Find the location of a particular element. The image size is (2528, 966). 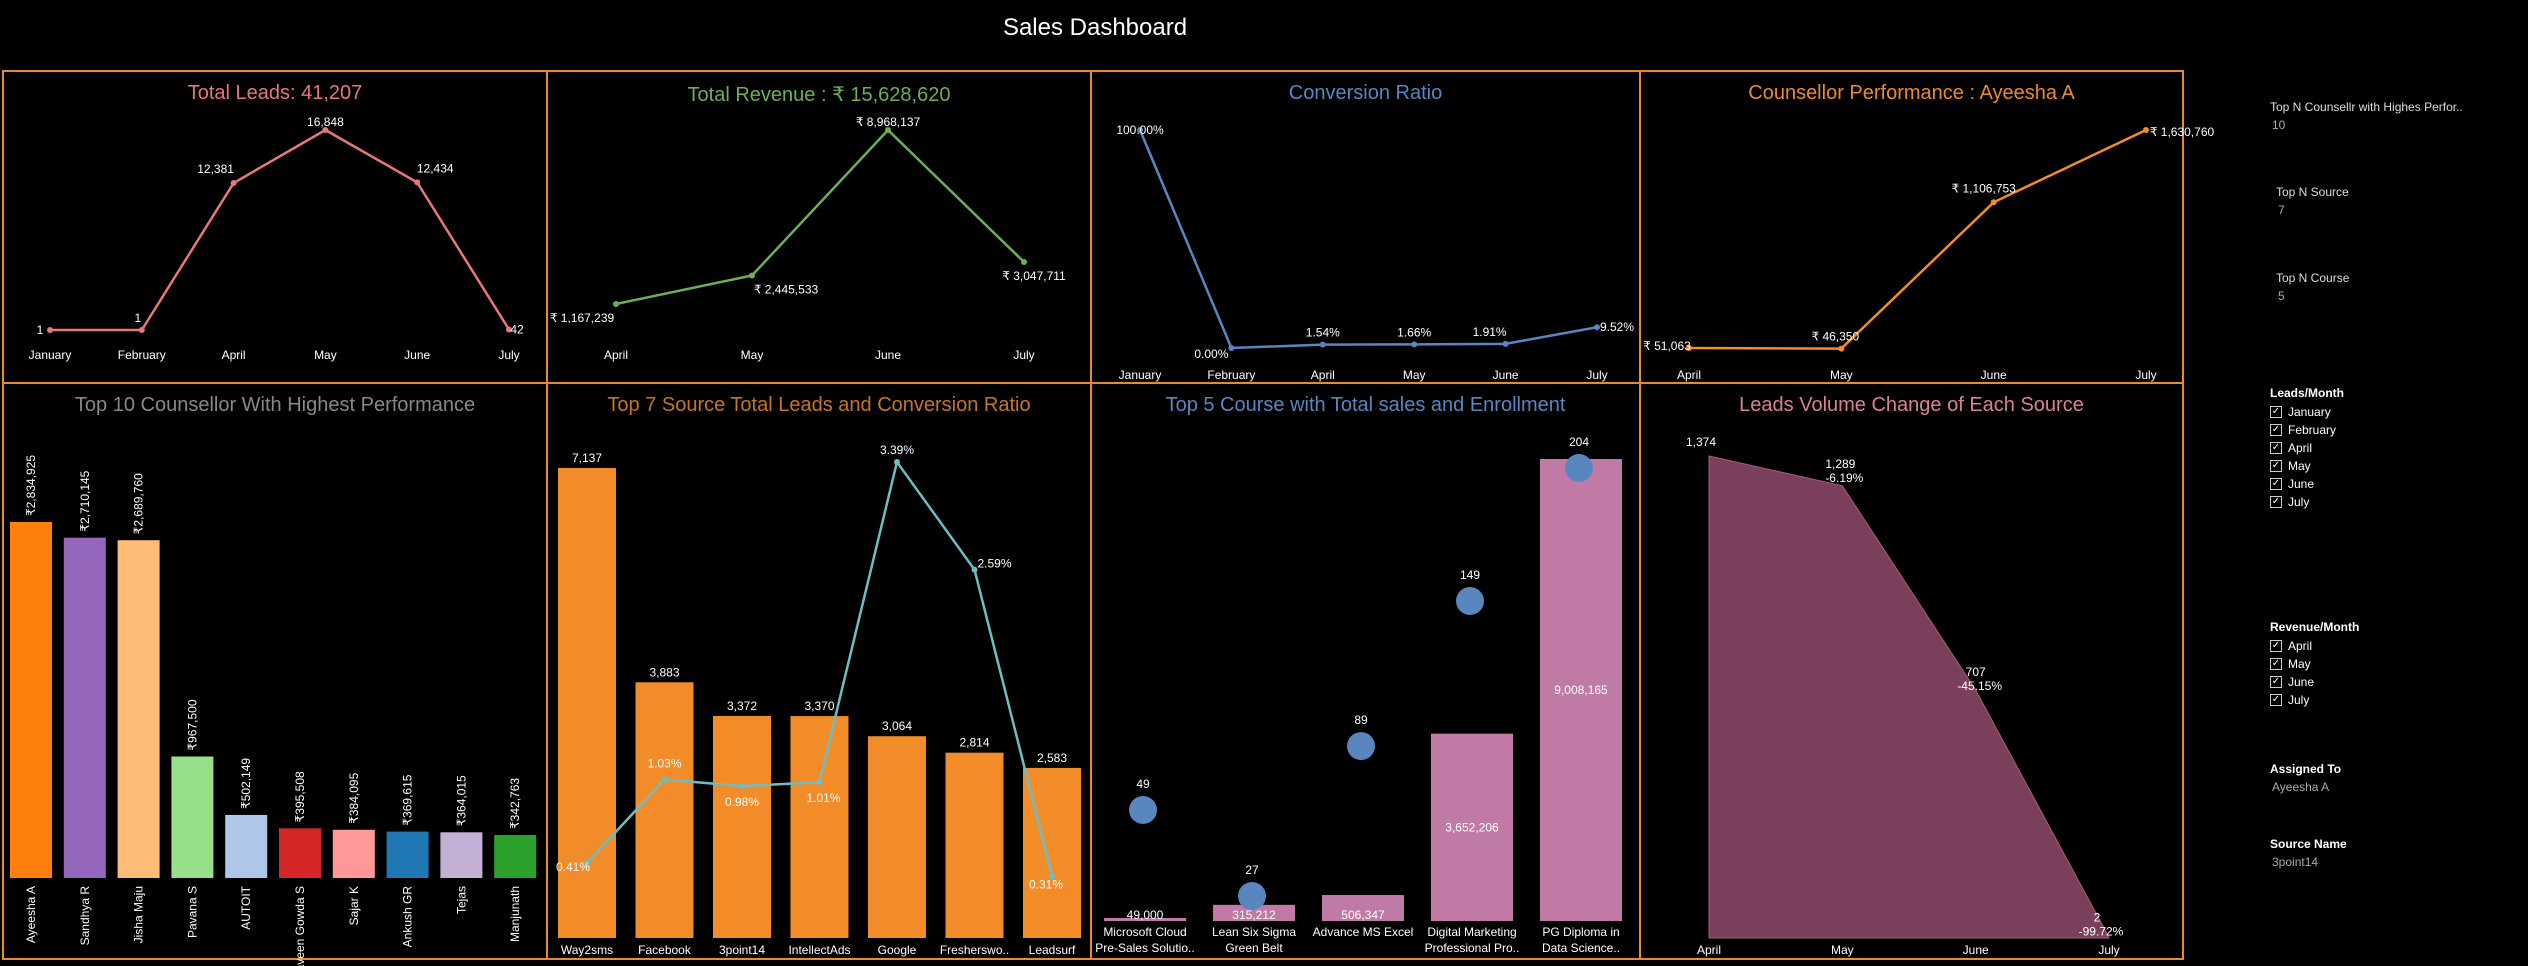

data-label: 1,289 is located at coordinates (1840, 464).